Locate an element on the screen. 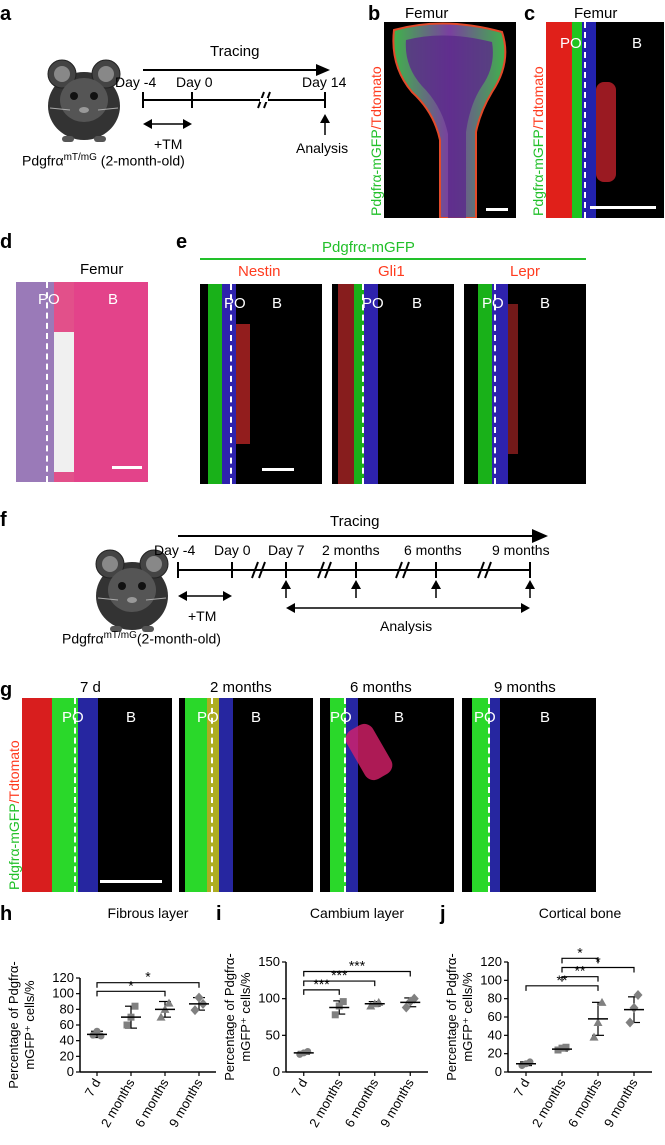 The height and width of the screenshot is (1145, 665). analysis-label-a: Analysis is located at coordinates (322, 148).